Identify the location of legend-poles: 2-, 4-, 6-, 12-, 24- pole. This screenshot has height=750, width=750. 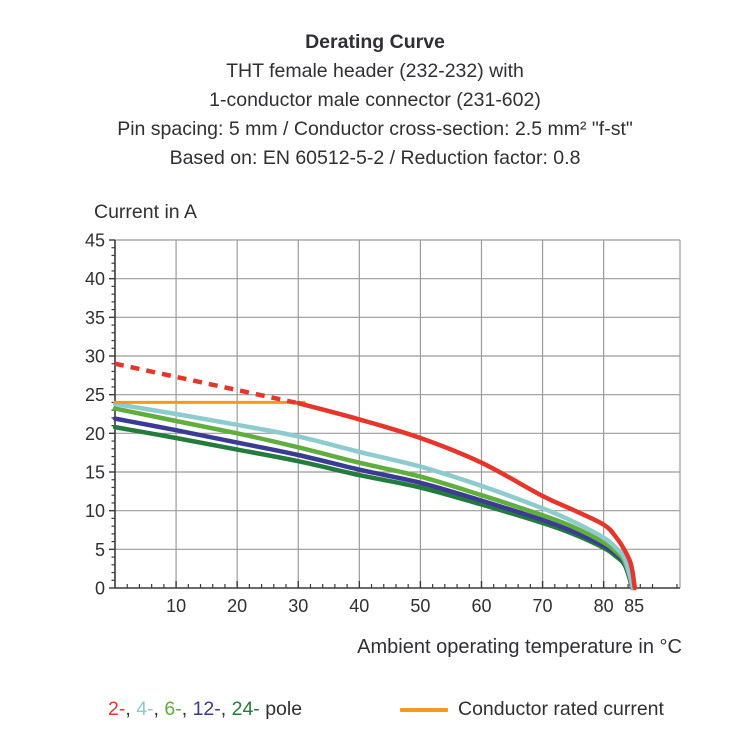
(205, 709).